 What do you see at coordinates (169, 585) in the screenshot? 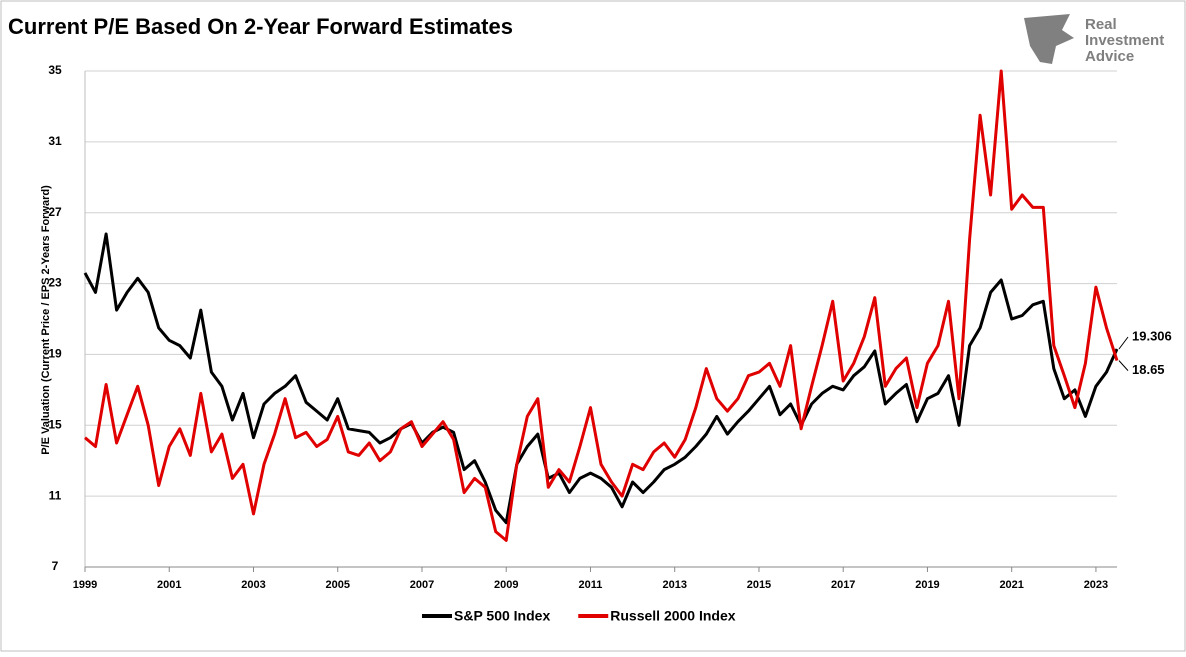
I see `x-tick-label: 2001` at bounding box center [169, 585].